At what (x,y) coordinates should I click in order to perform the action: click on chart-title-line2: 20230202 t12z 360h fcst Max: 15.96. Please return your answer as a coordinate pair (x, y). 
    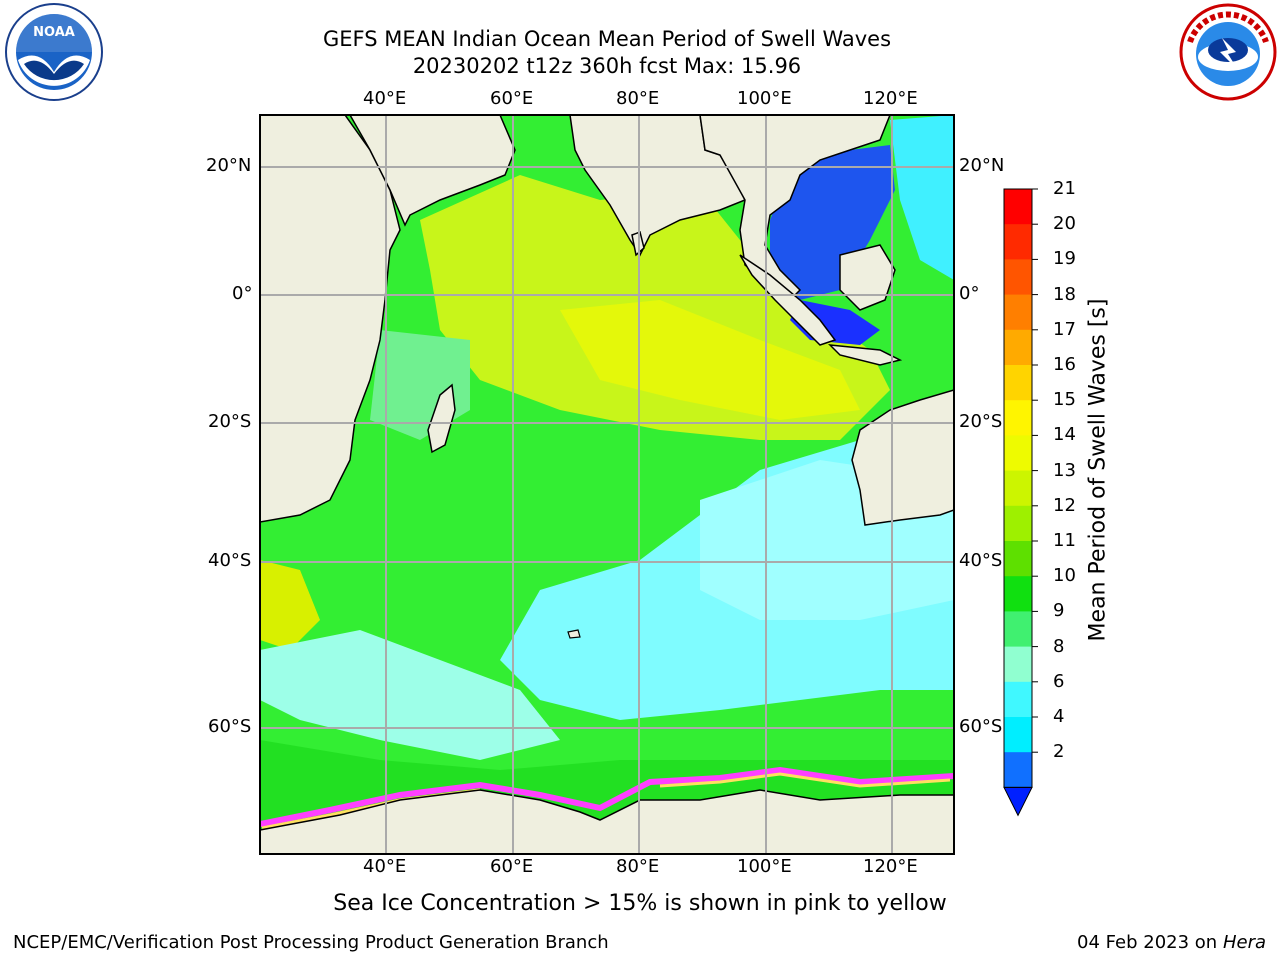
    Looking at the image, I should click on (607, 66).